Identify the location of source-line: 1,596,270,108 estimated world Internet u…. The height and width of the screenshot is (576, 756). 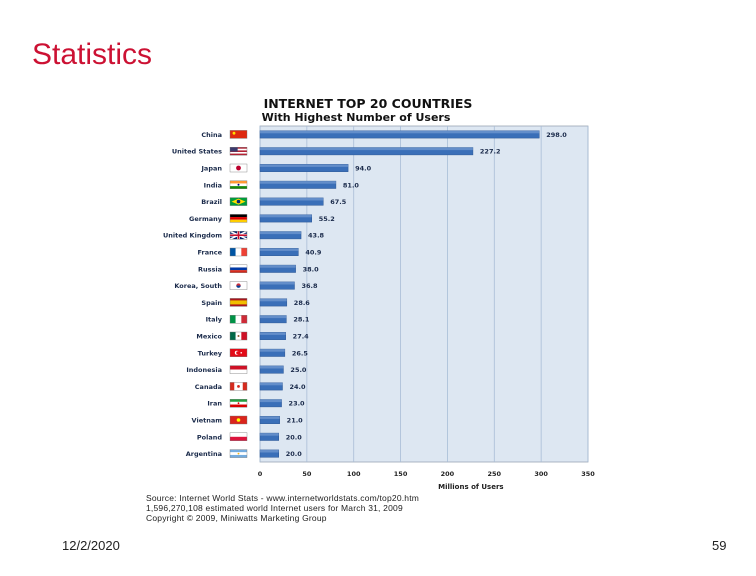
(274, 508).